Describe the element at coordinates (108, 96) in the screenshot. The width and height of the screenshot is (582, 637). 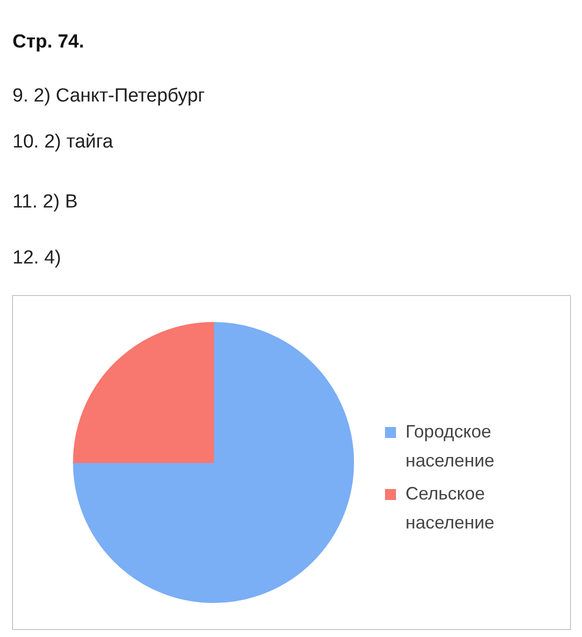
I see `text: 9. 2) Санкт-Петербург` at that location.